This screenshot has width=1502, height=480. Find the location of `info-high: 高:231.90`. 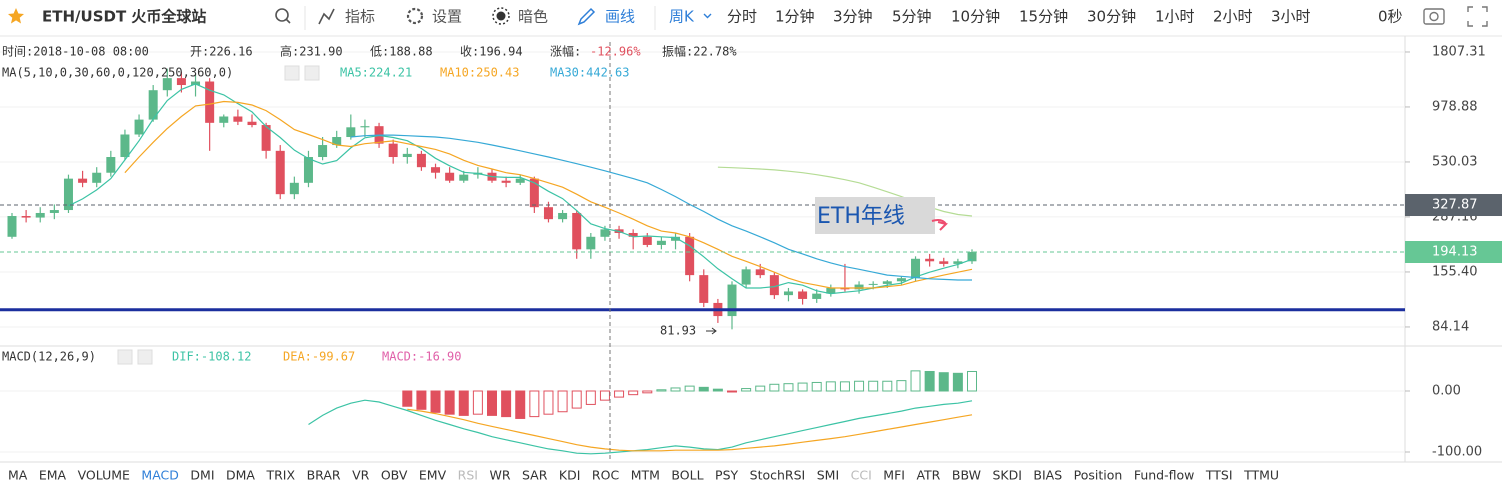

info-high: 高:231.90 is located at coordinates (311, 51).